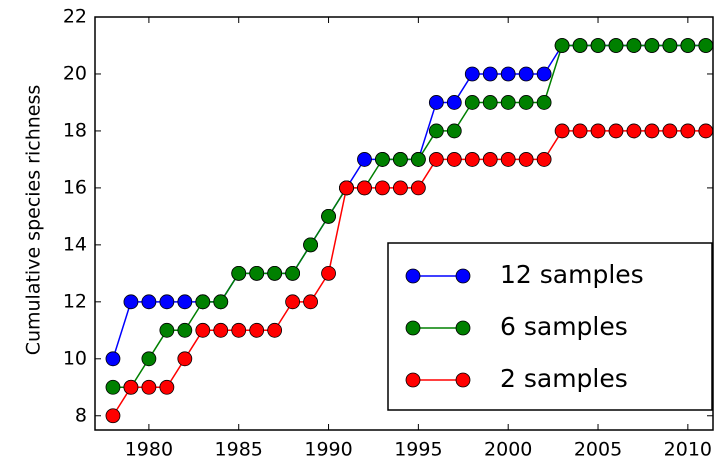 Image resolution: width=727 pixels, height=474 pixels. I want to click on y-tick-label: 12, so click(75, 301).